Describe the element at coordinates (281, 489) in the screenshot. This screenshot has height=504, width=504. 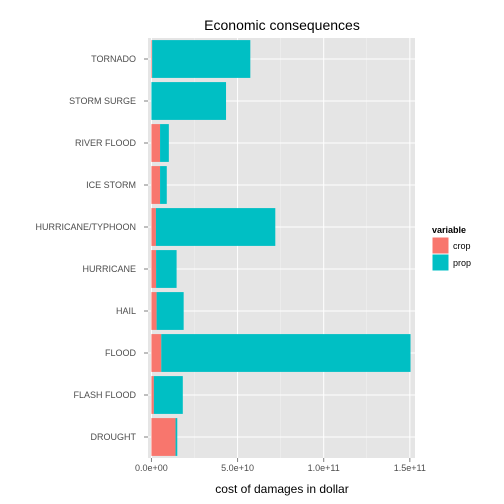
I see `x-axis-title: cost of damages in dollar` at that location.